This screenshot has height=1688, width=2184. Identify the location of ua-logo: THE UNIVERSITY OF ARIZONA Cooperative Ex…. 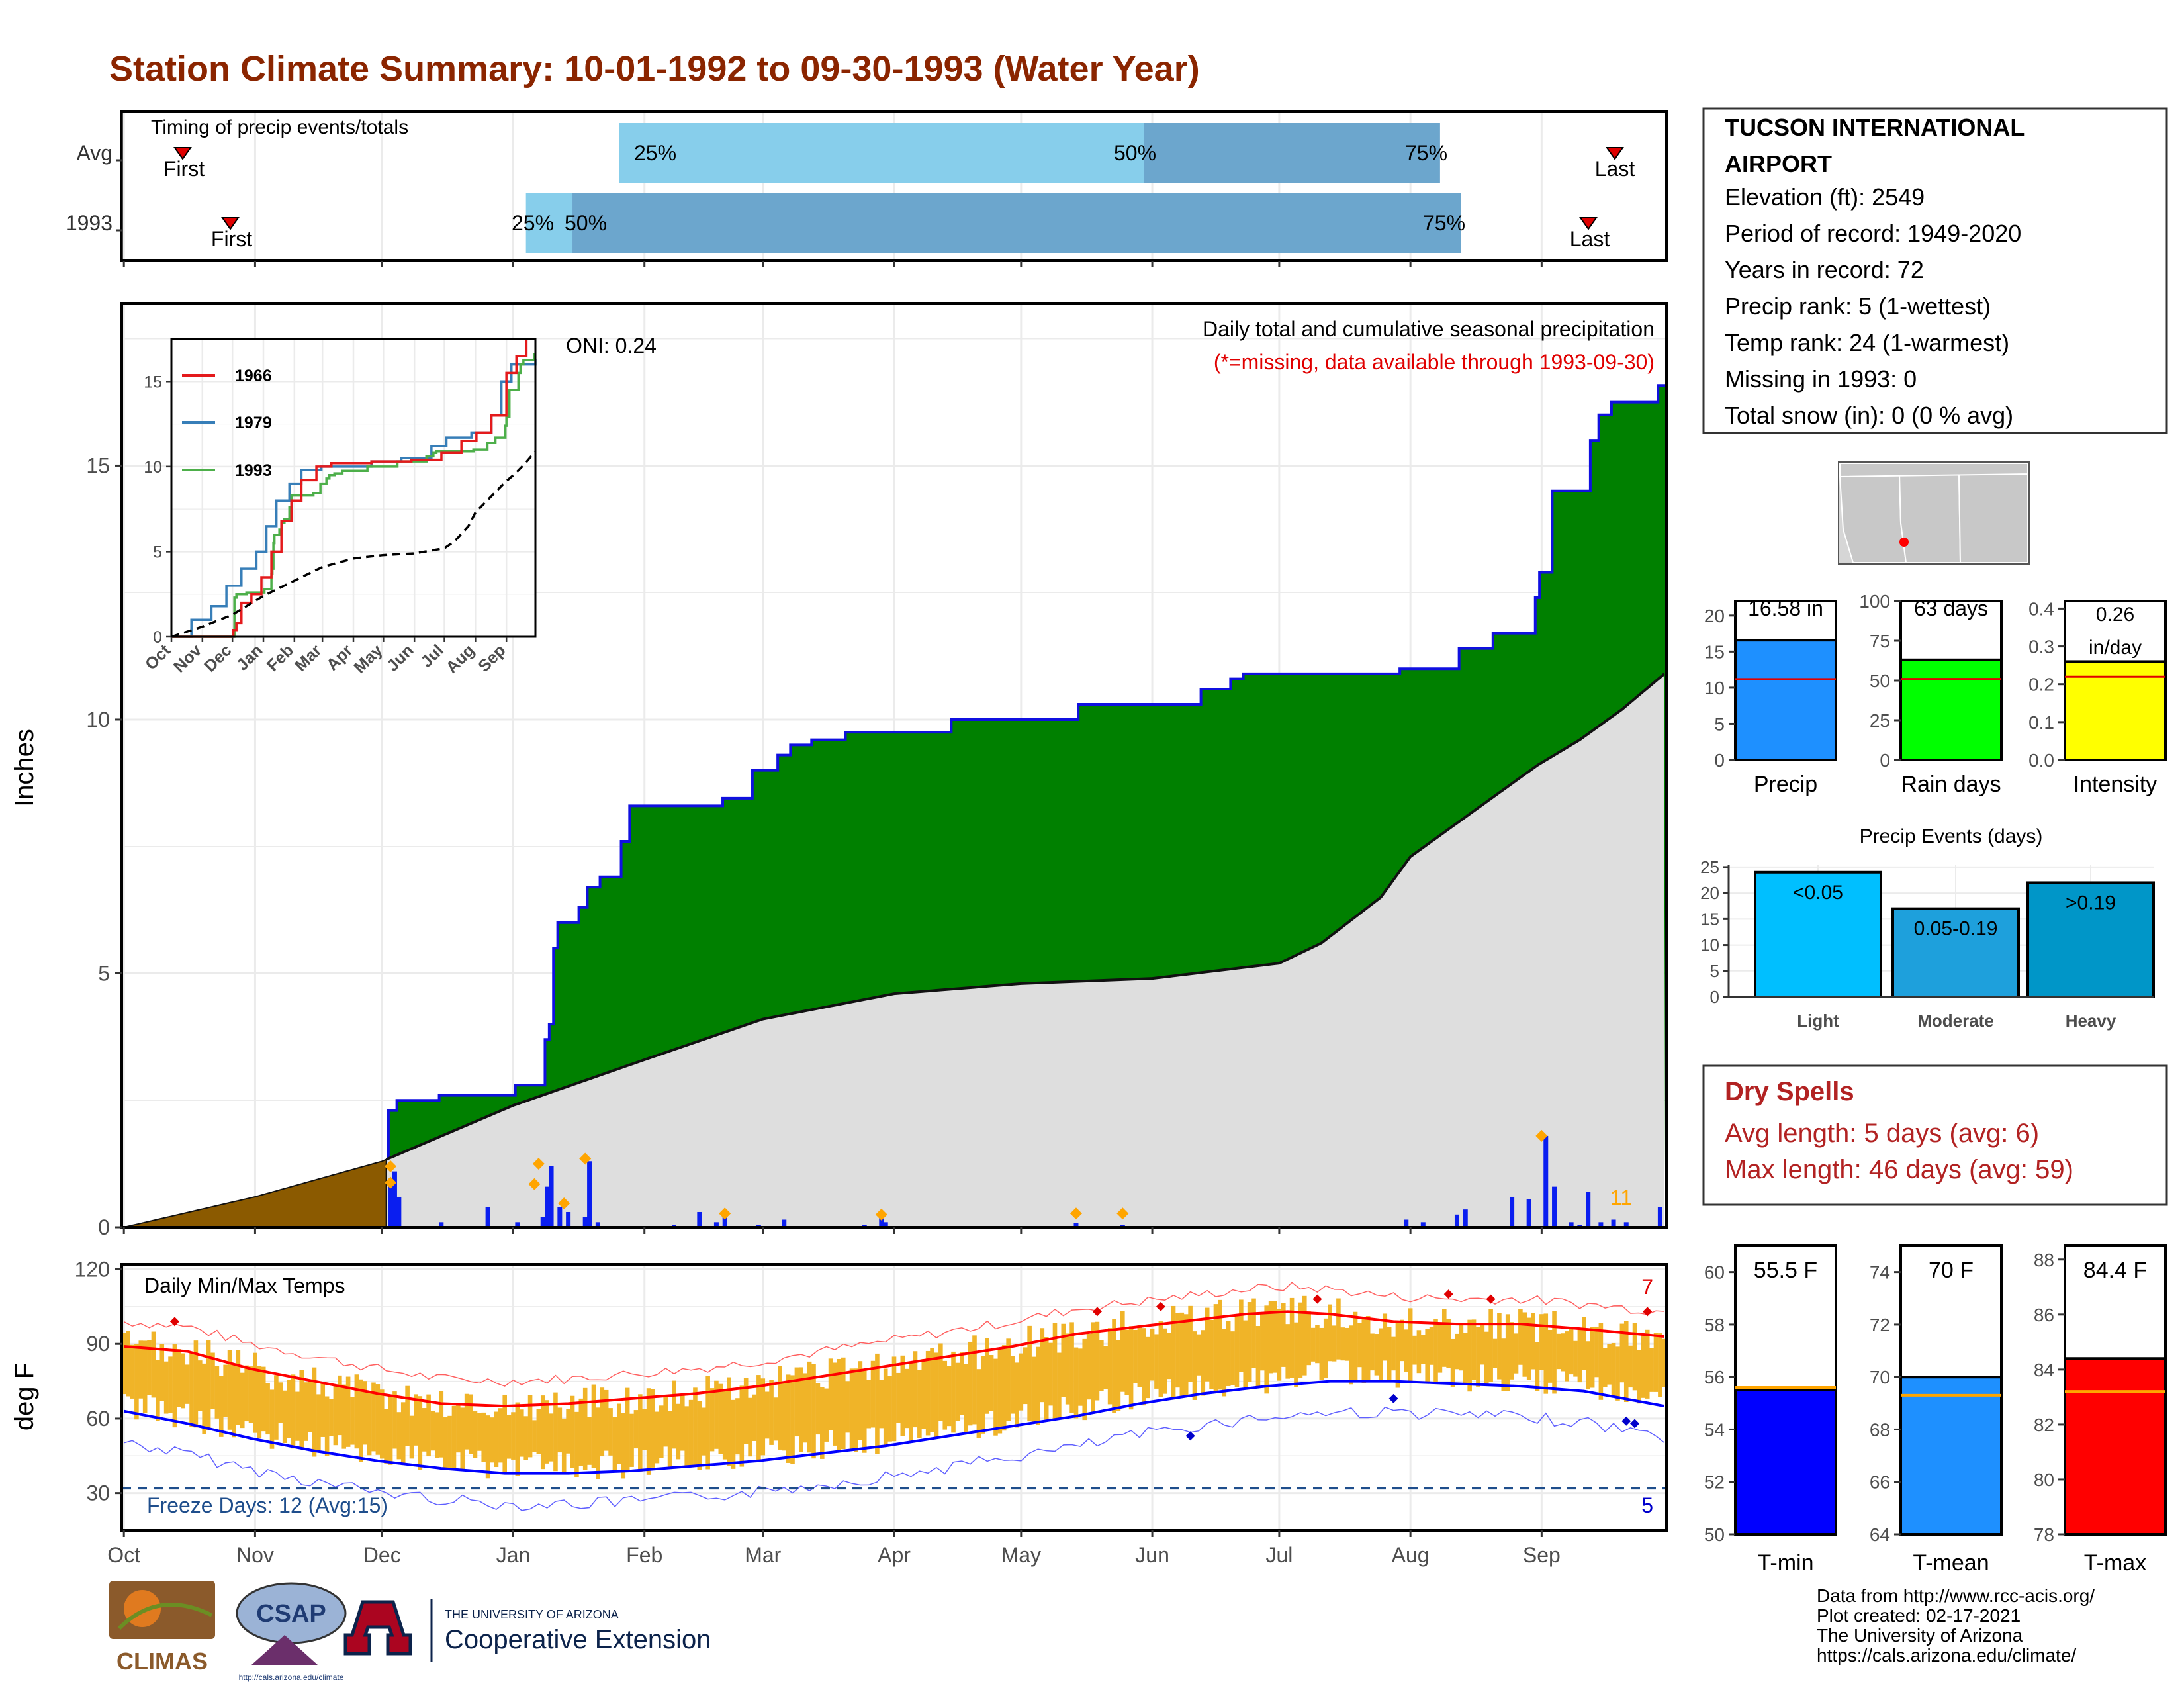
(527, 1630).